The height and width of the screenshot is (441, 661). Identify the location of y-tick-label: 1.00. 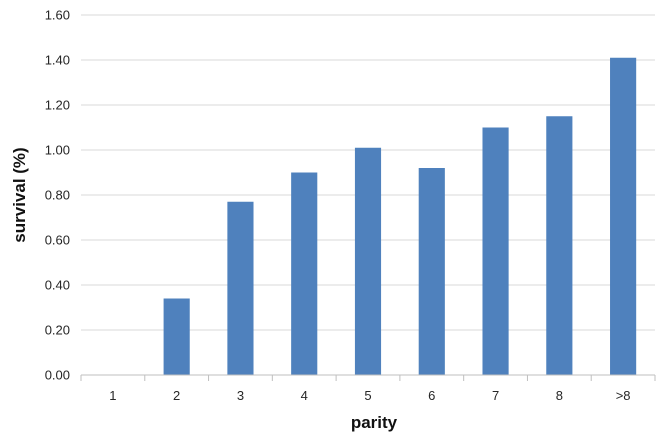
(57, 150).